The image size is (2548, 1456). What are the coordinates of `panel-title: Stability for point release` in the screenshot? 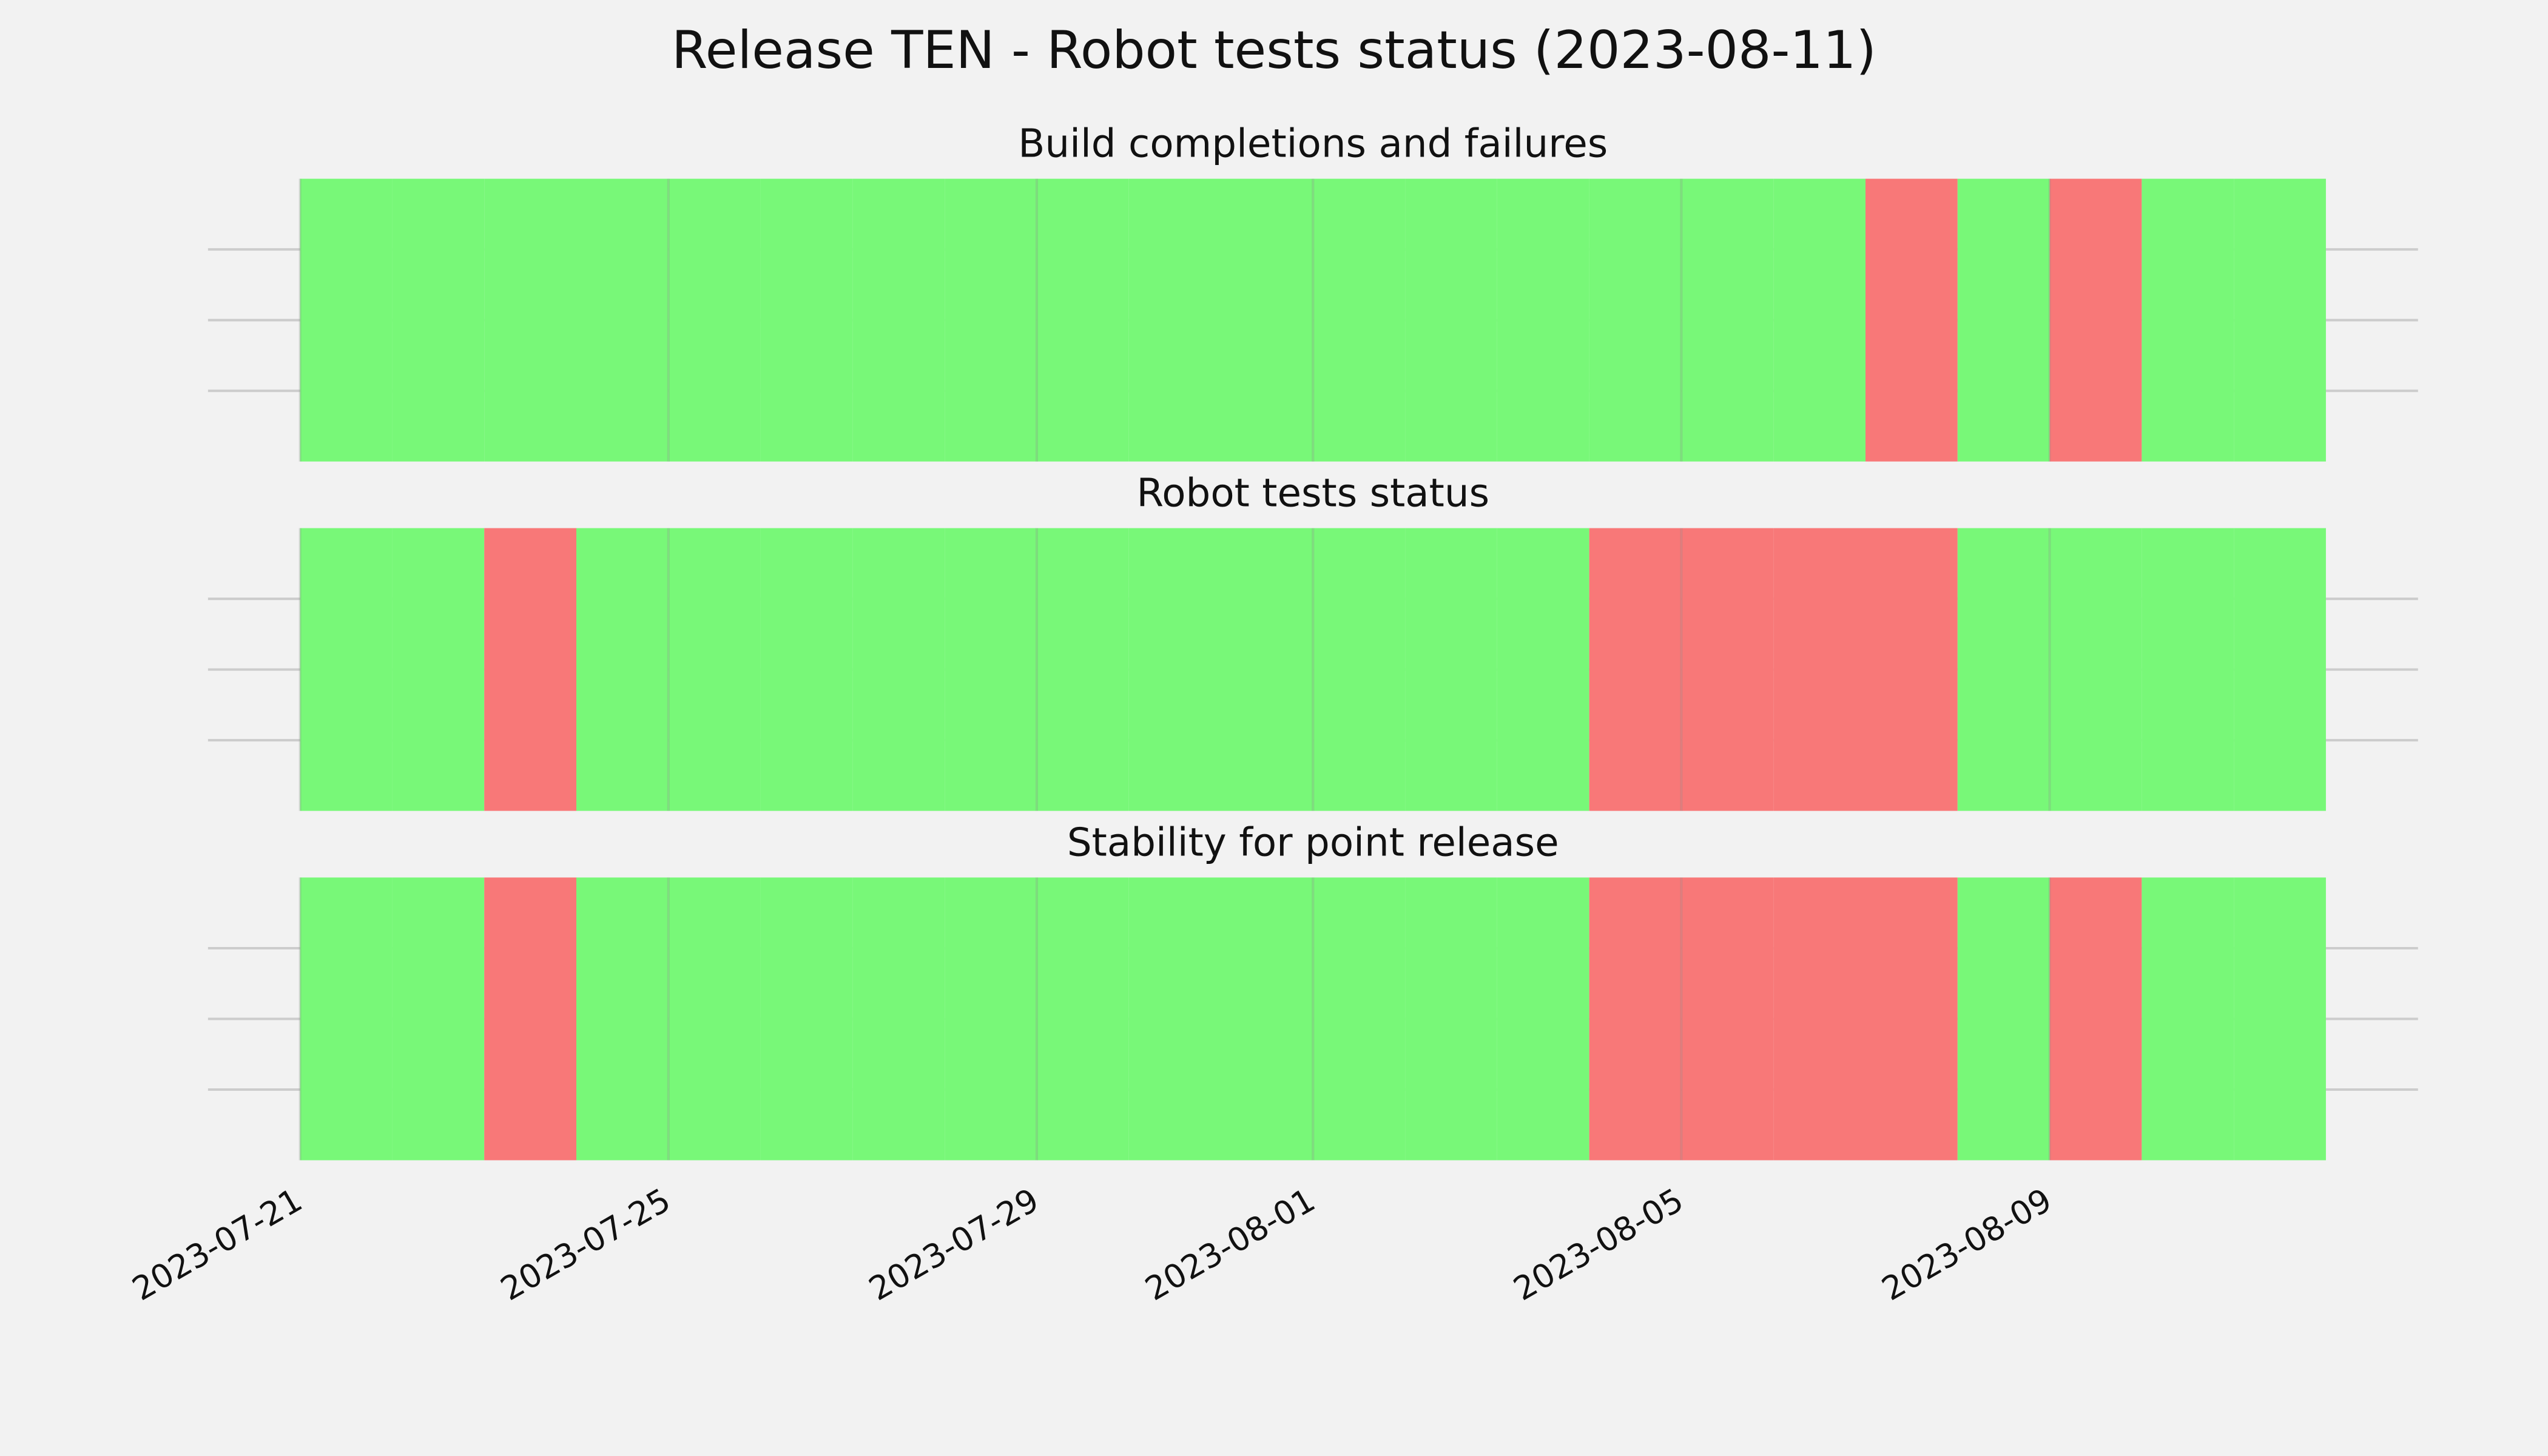 It's located at (1313, 842).